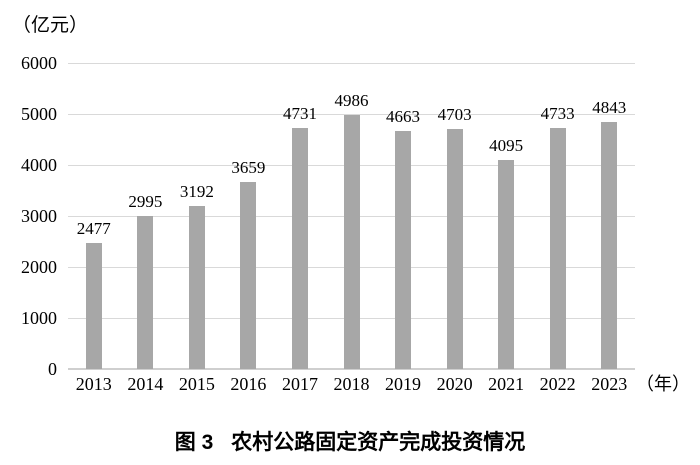 The height and width of the screenshot is (465, 700). Describe the element at coordinates (50, 25) in the screenshot. I see `y-axis-unit-label: （亿元）` at that location.